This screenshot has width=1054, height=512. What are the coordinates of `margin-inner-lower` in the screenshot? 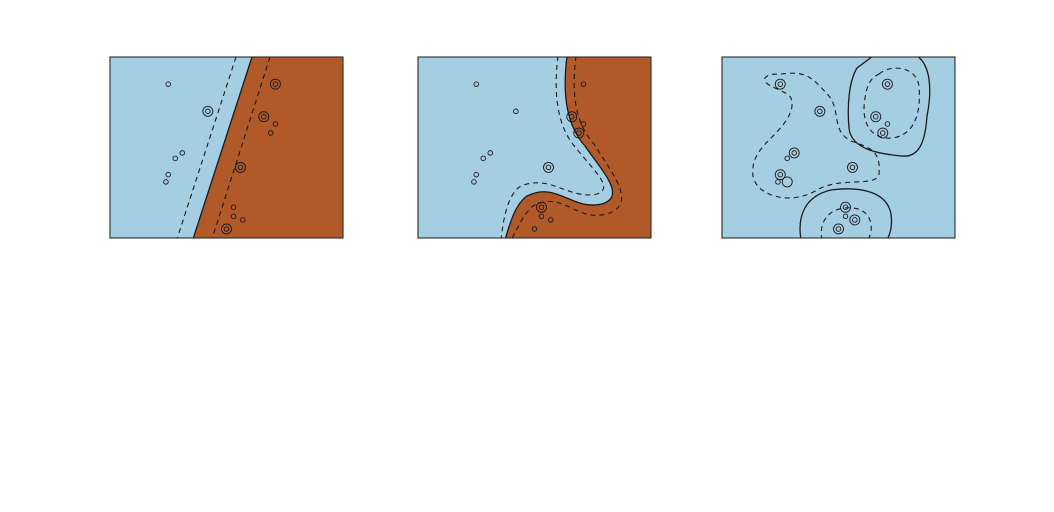 It's located at (846, 222).